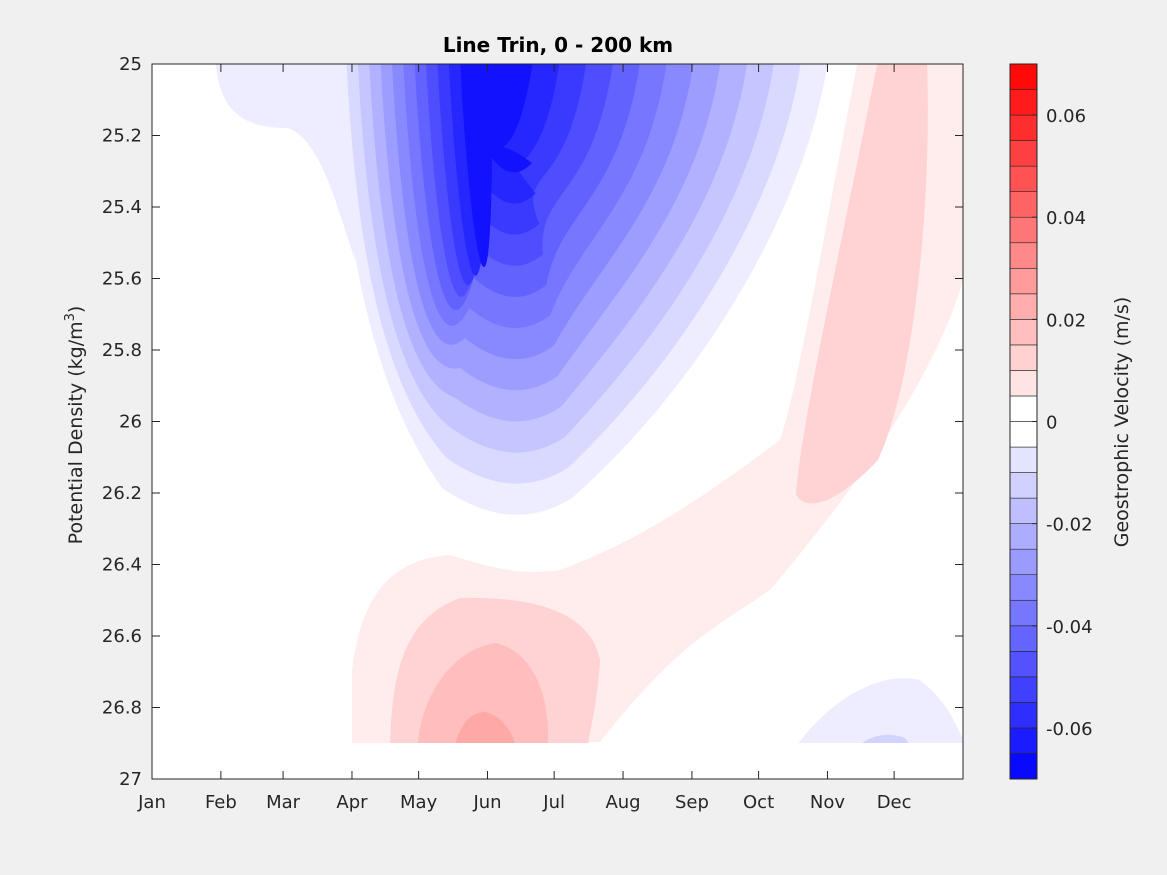 This screenshot has width=1167, height=875. I want to click on y-axis-label: Potential Density (kg/m3), so click(75, 425).